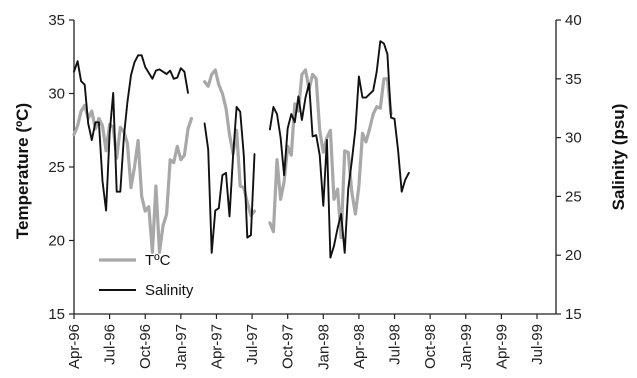 The image size is (637, 378). What do you see at coordinates (216, 346) in the screenshot?
I see `x-tick-label: Apr-97` at bounding box center [216, 346].